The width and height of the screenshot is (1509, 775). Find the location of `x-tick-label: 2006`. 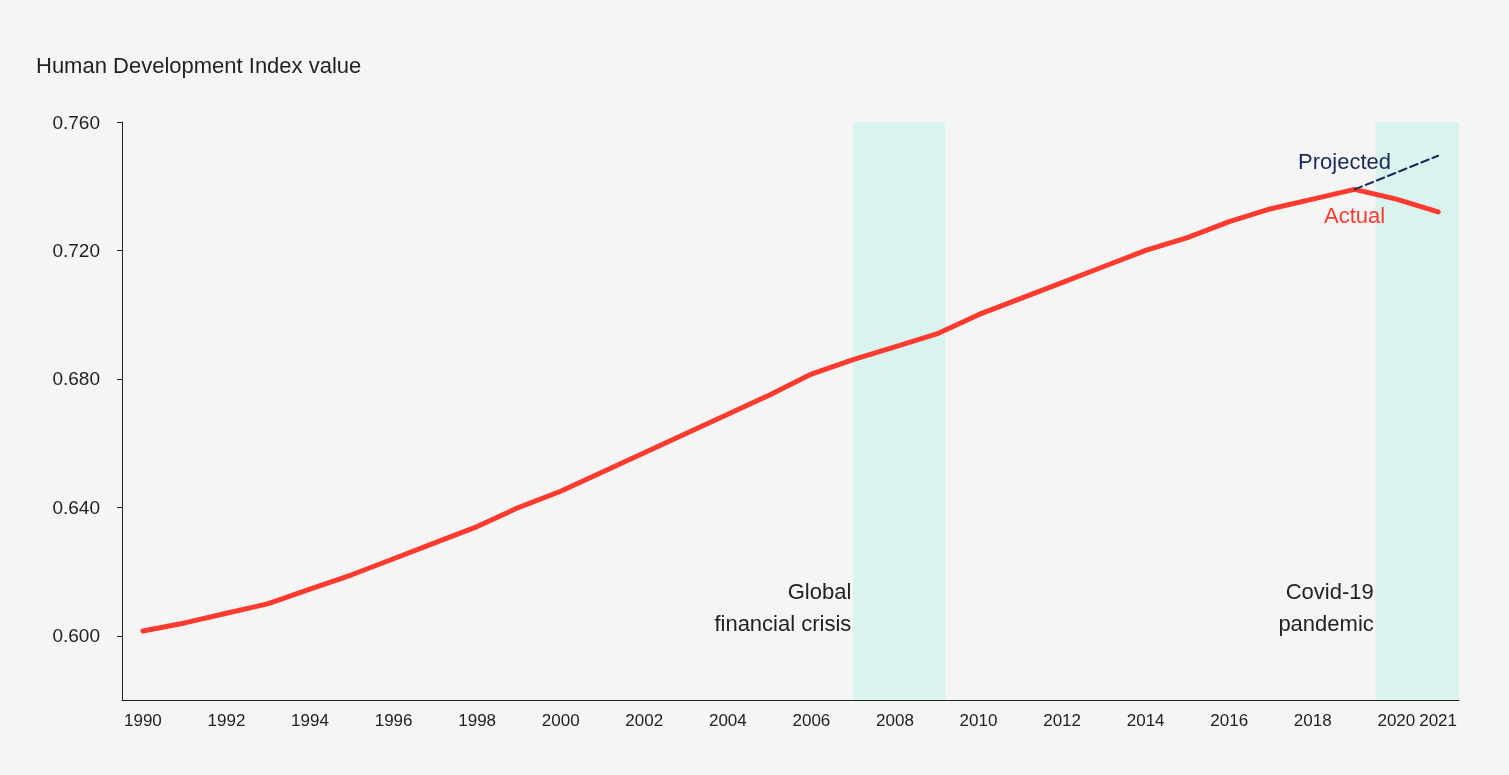

x-tick-label: 2006 is located at coordinates (811, 720).